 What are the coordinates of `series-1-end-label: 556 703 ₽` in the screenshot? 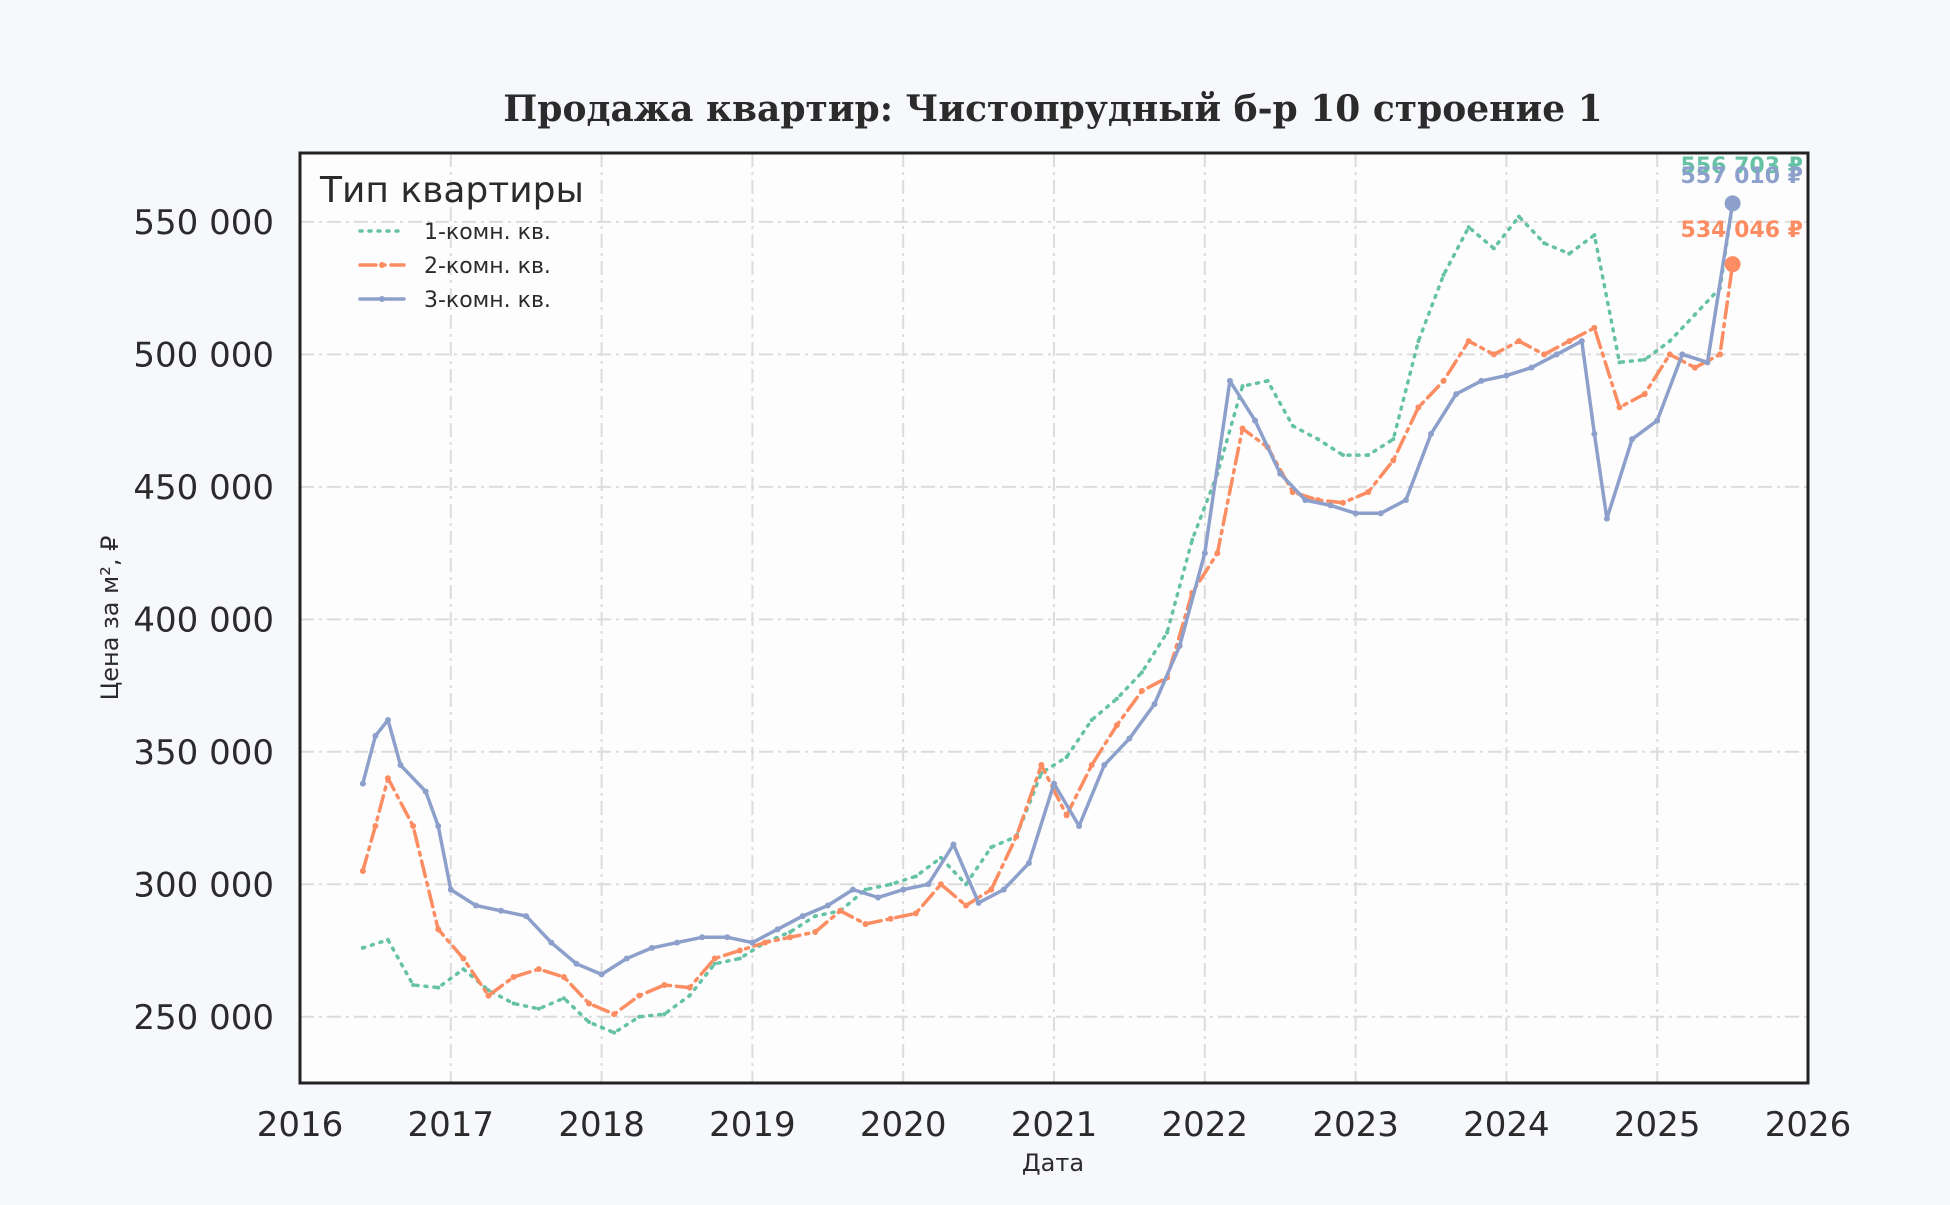 It's located at (1742, 166).